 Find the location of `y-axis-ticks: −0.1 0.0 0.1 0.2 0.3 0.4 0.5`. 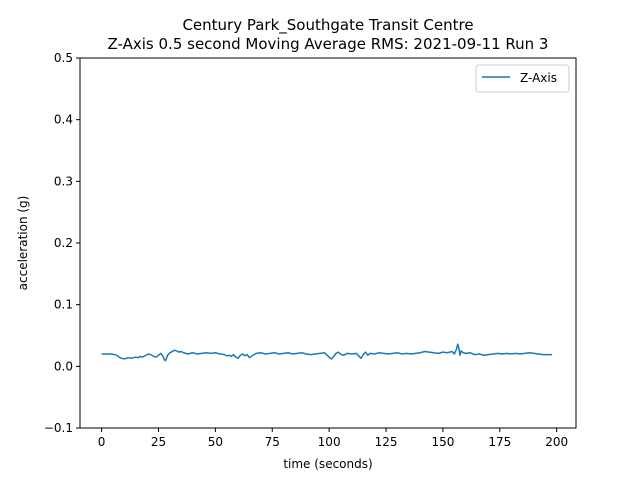

y-axis-ticks: −0.1 0.0 0.1 0.2 0.3 0.4 0.5 is located at coordinates (62, 243).